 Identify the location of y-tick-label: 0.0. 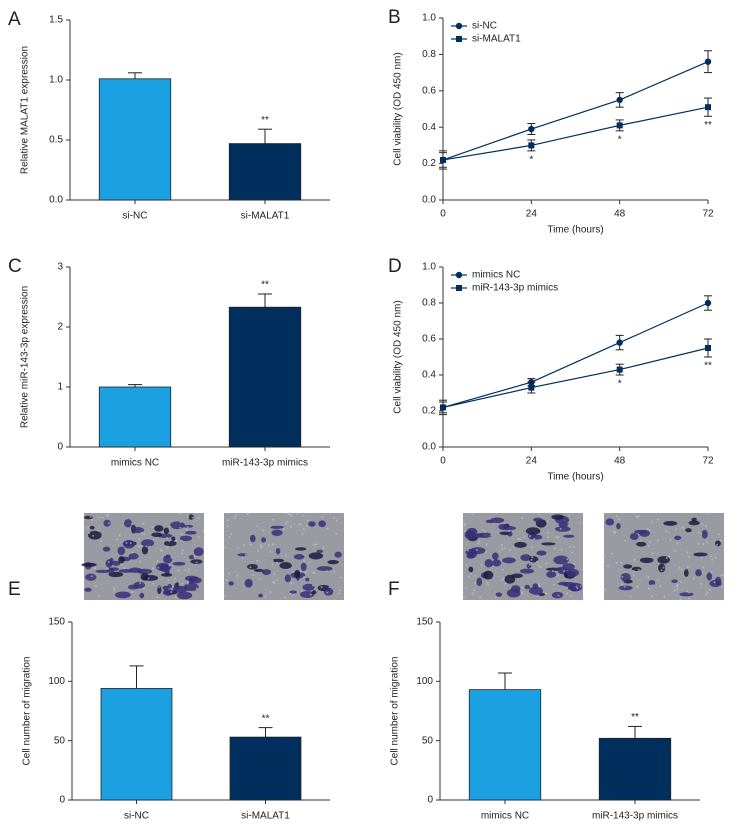
(429, 200).